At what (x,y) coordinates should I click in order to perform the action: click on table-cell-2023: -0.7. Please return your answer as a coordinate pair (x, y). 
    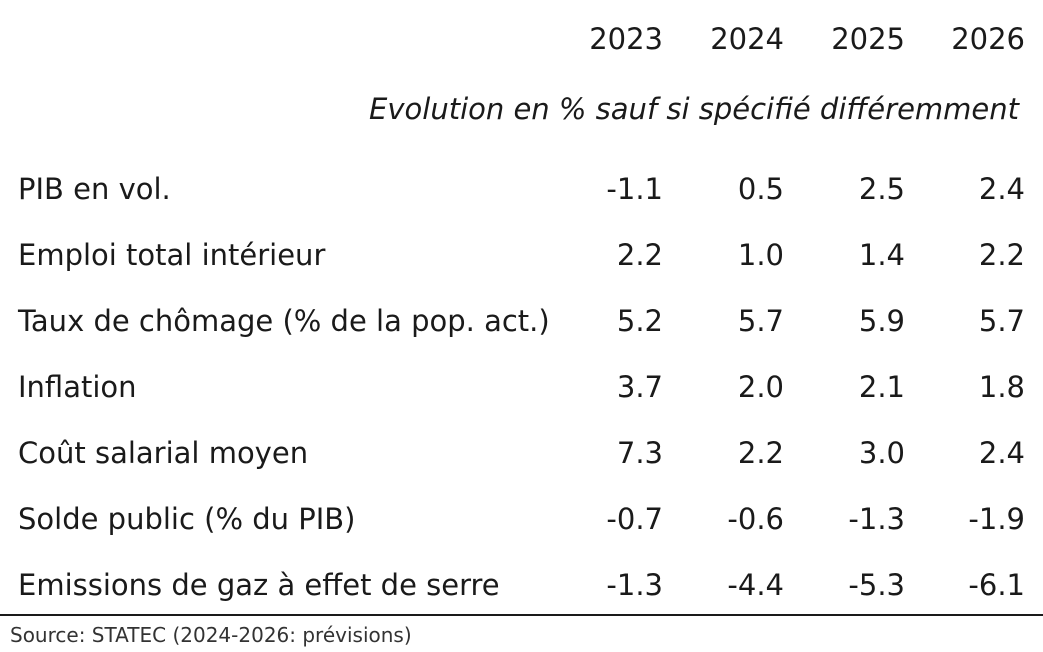
    Looking at the image, I should click on (634, 519).